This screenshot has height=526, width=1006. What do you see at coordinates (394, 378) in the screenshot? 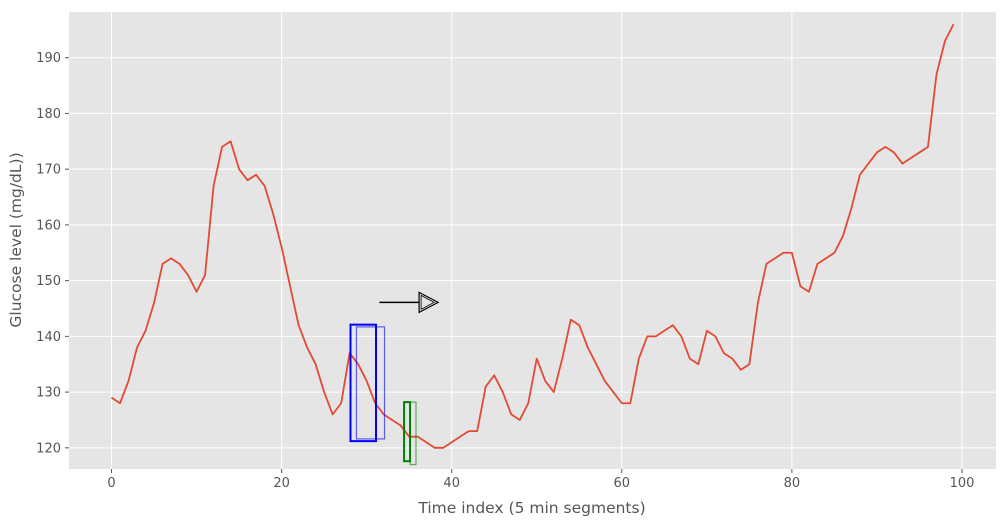
I see `annotation-layer` at bounding box center [394, 378].